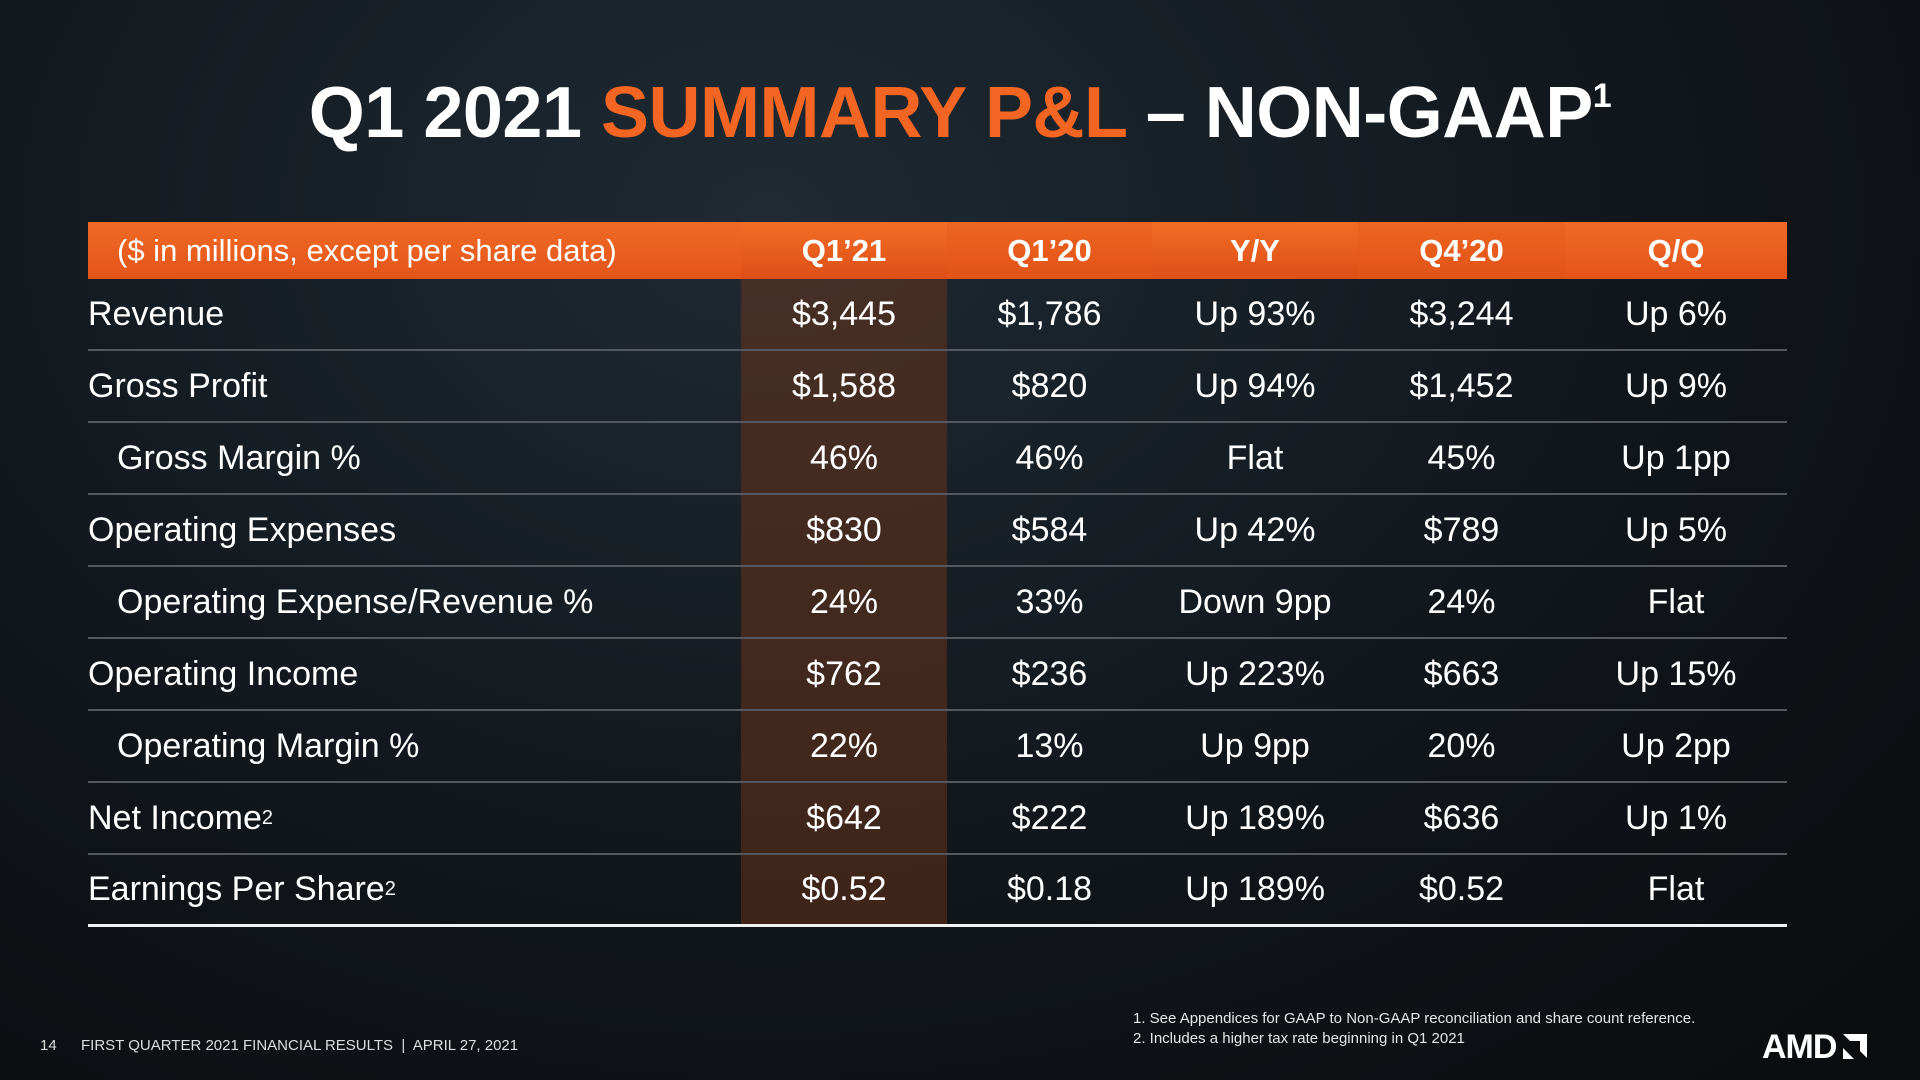 Image resolution: width=1920 pixels, height=1080 pixels. What do you see at coordinates (355, 601) in the screenshot?
I see `row-label-text: Operating Expense/Revenue %` at bounding box center [355, 601].